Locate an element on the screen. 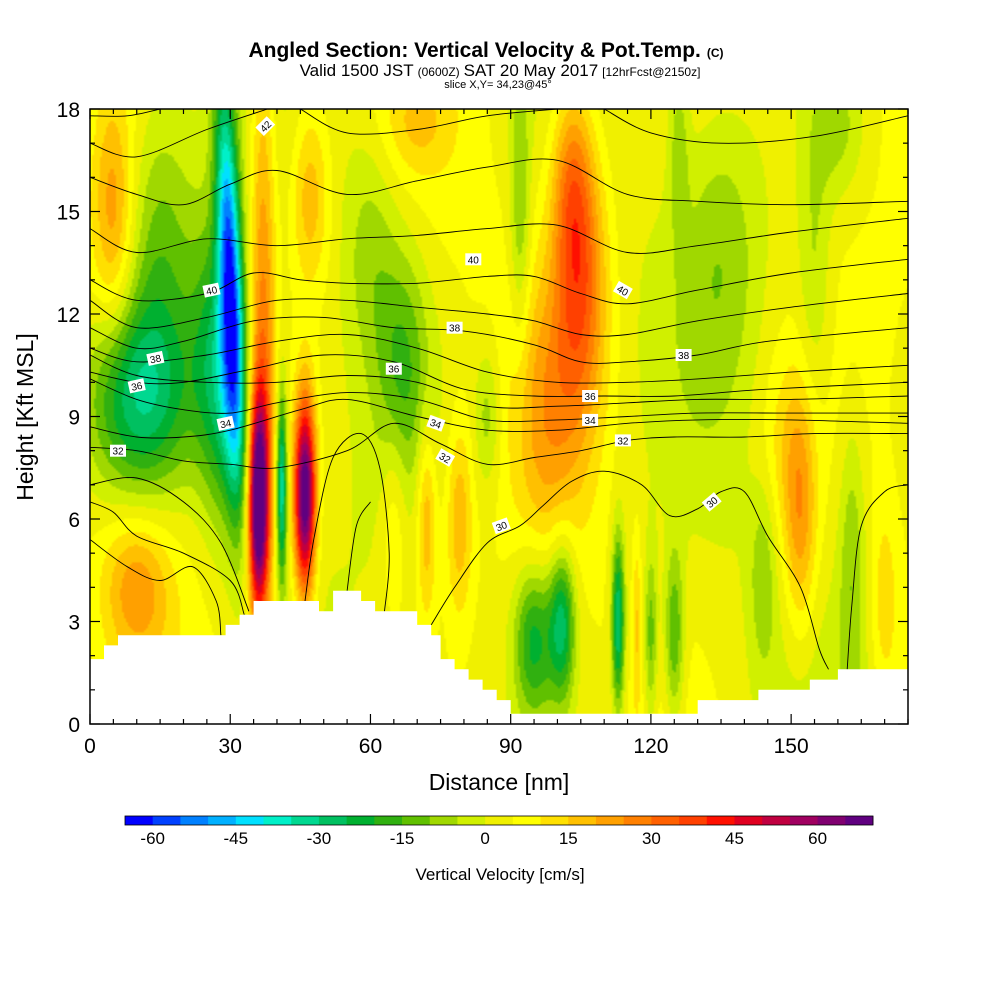 This screenshot has height=1000, width=1000. colorbar-tick-label: -45 is located at coordinates (236, 838).